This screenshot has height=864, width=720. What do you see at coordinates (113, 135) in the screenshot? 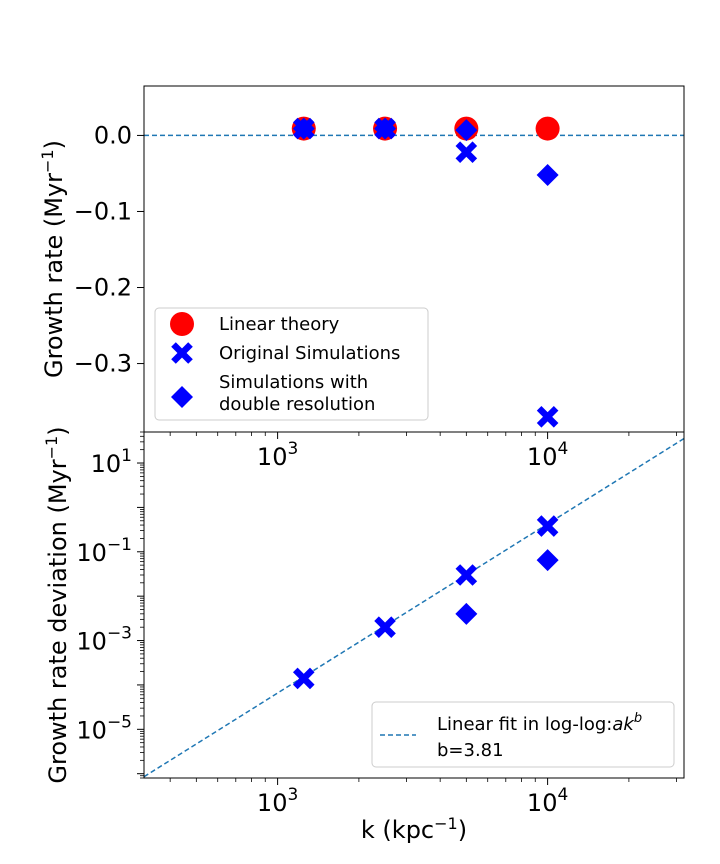
I see `top-y-tick-label-0: 0.0` at bounding box center [113, 135].